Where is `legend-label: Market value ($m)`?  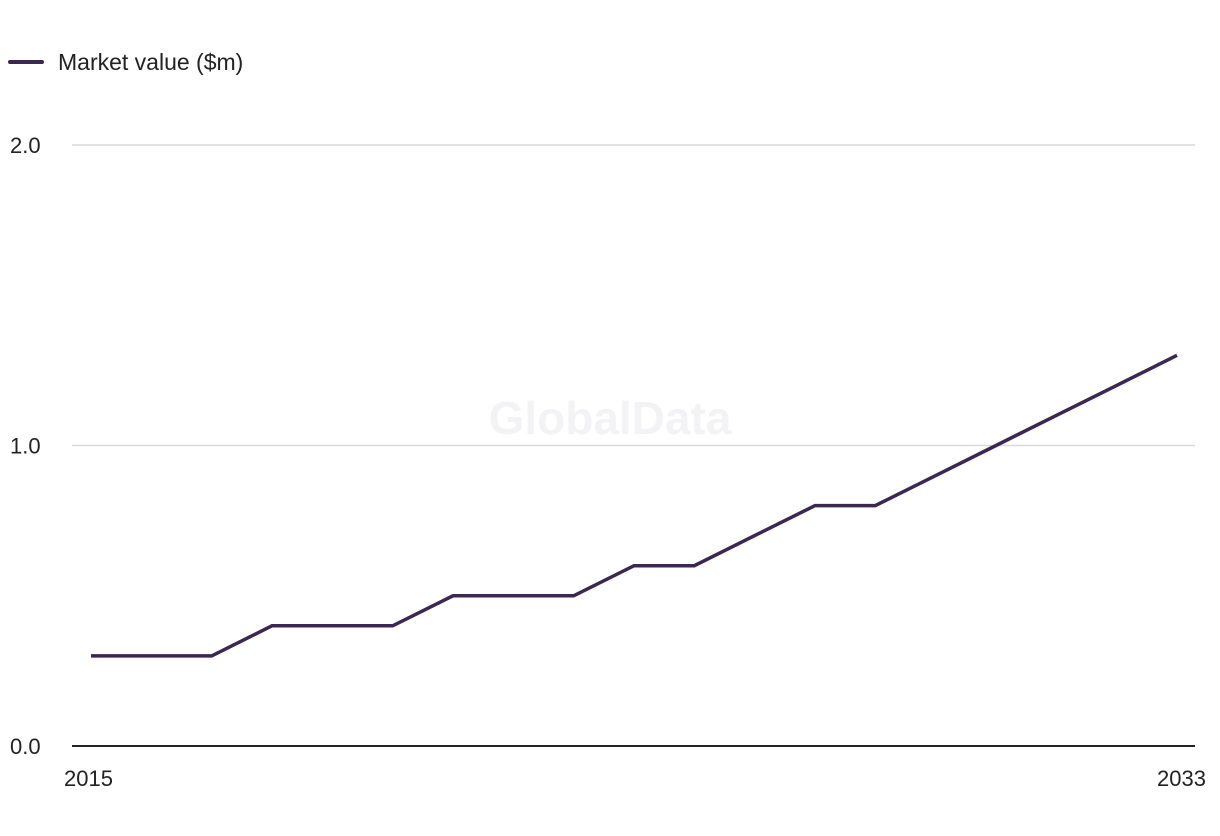 legend-label: Market value ($m) is located at coordinates (150, 62).